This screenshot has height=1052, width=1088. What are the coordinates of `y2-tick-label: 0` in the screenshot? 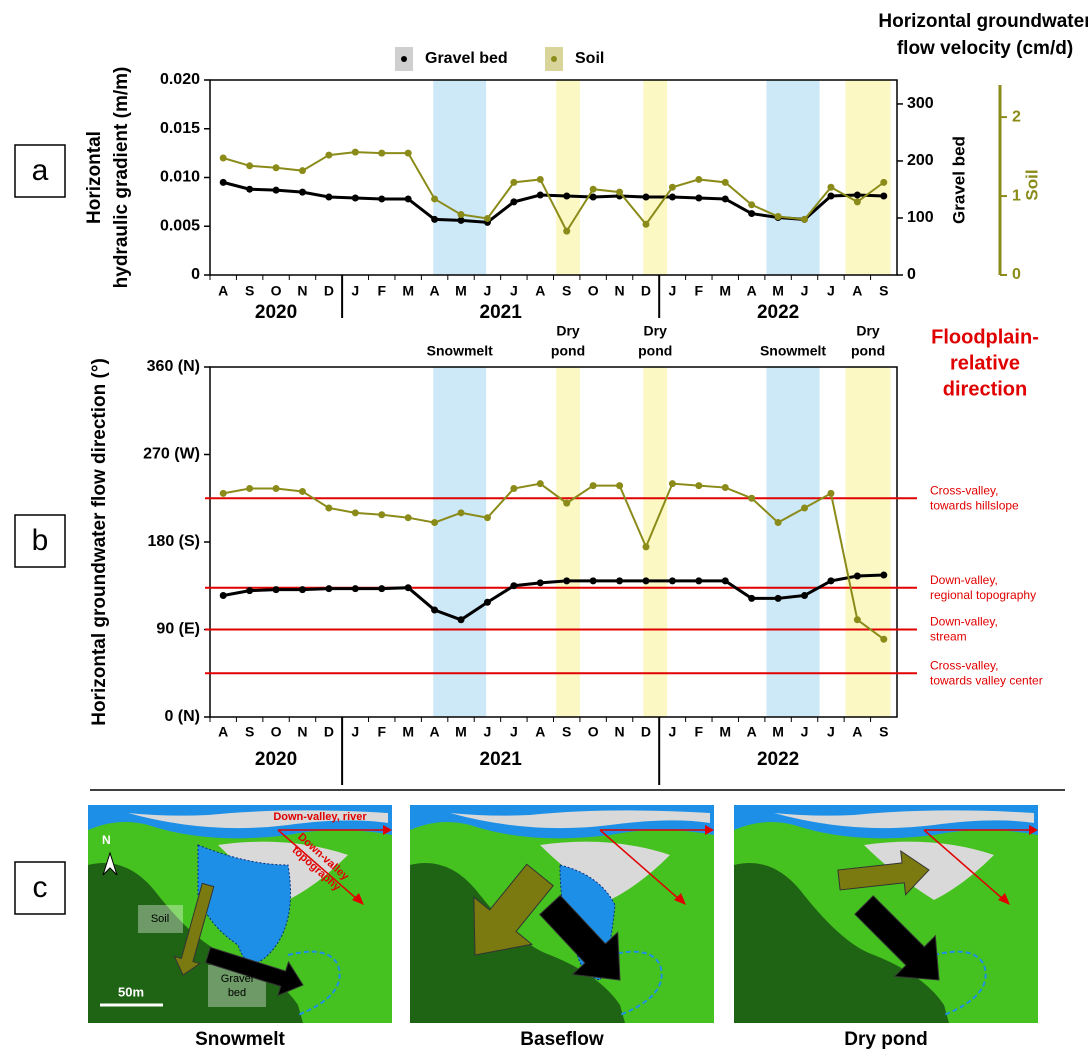 It's located at (911, 274).